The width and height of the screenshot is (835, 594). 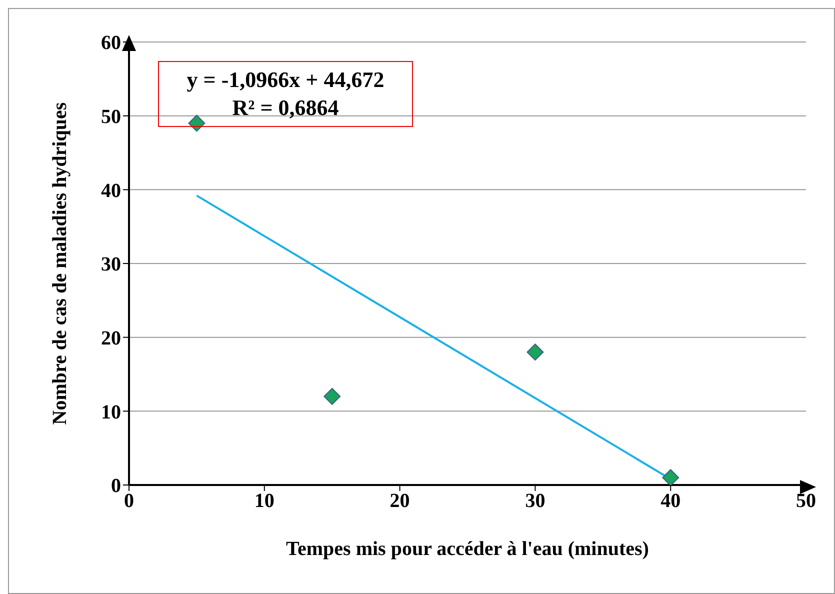 What do you see at coordinates (286, 80) in the screenshot?
I see `annotation: y = -1,0966x + 44,672` at bounding box center [286, 80].